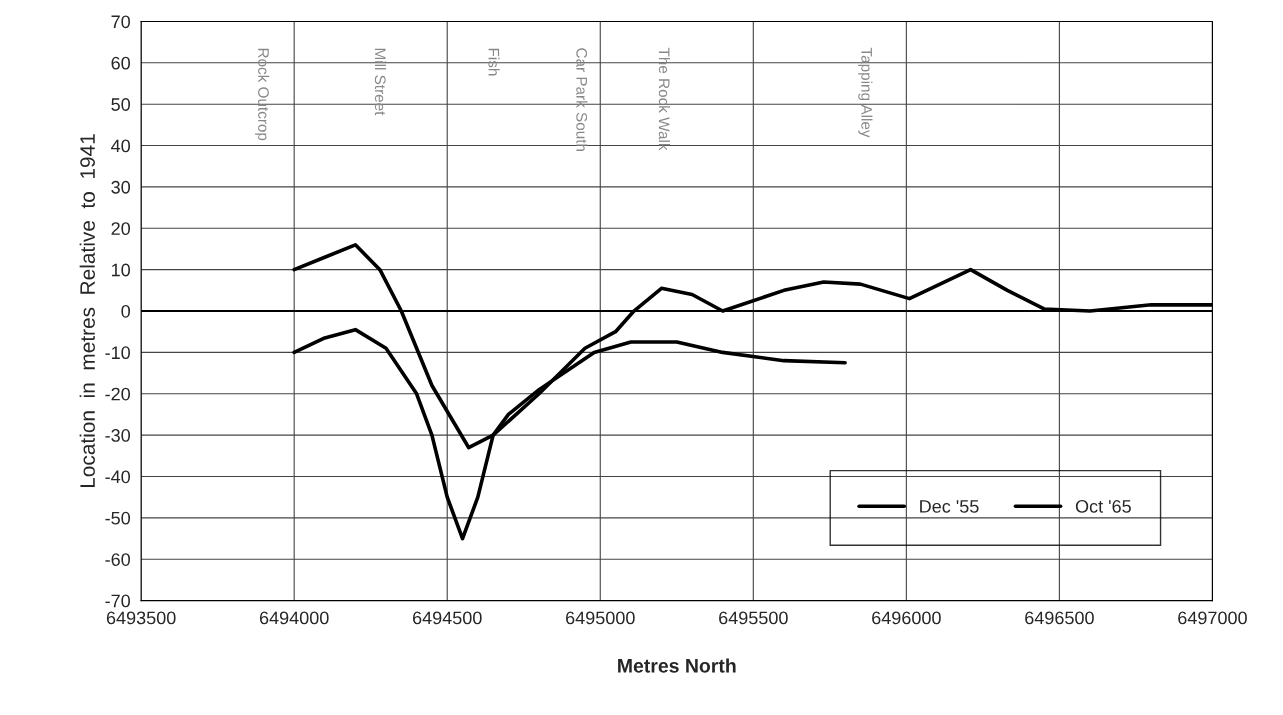  I want to click on x-axis-title: Metres North, so click(677, 665).